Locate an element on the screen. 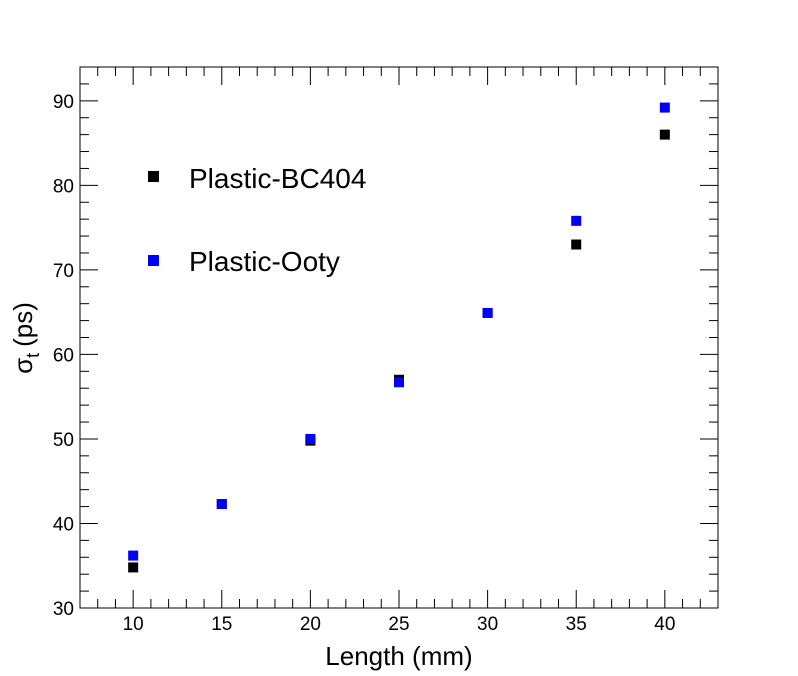 The width and height of the screenshot is (798, 676). legend-label-plastic-ooty: Plastic-Ooty is located at coordinates (264, 261).